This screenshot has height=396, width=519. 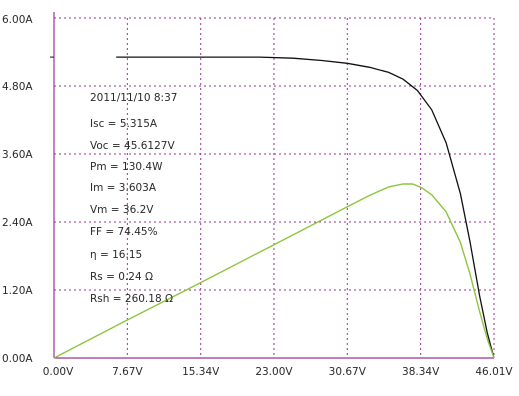 I want to click on x-tick-label-0: 0.00V, so click(x=58, y=372).